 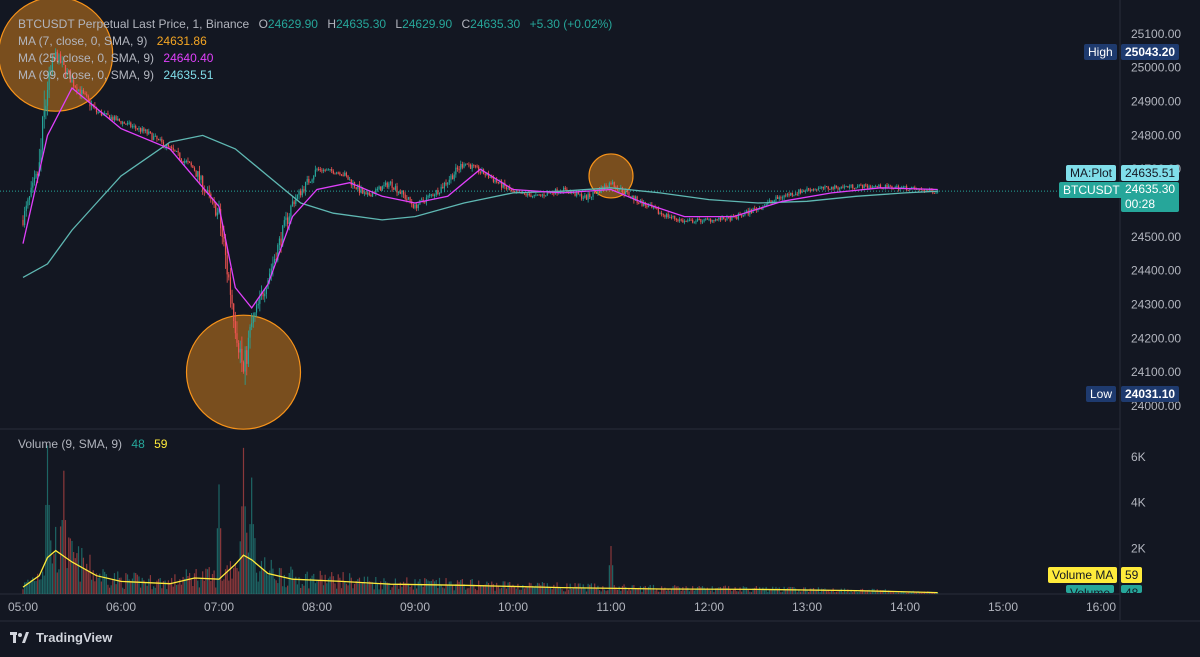 I want to click on volume-legend: Volume (9, SMA, 9) 48 59, so click(x=92, y=444).